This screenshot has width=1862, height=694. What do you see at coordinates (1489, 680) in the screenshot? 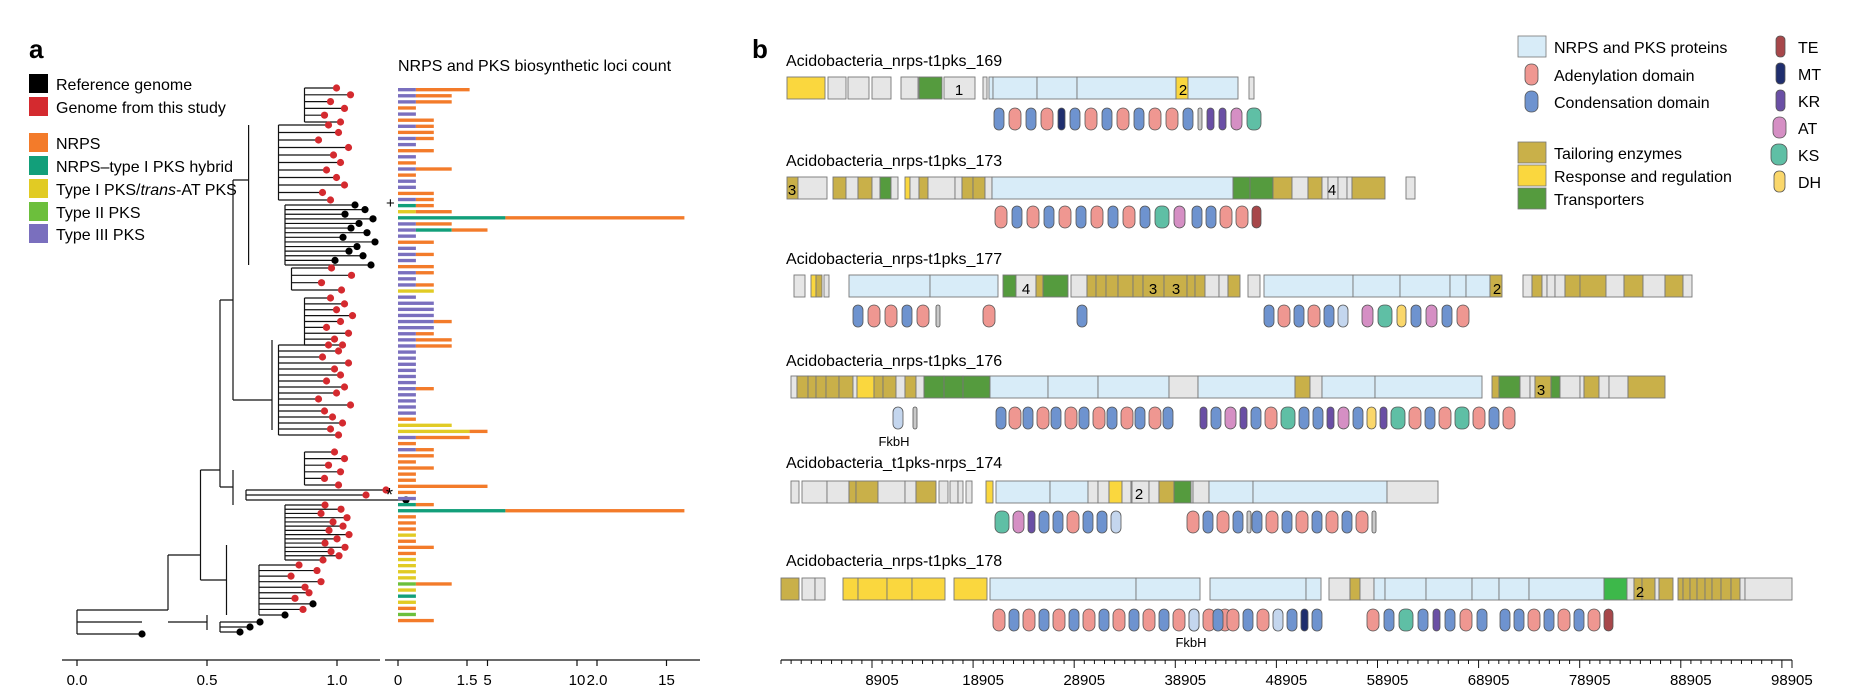
I see `position-axis-tick-label: 68905` at bounding box center [1489, 680].